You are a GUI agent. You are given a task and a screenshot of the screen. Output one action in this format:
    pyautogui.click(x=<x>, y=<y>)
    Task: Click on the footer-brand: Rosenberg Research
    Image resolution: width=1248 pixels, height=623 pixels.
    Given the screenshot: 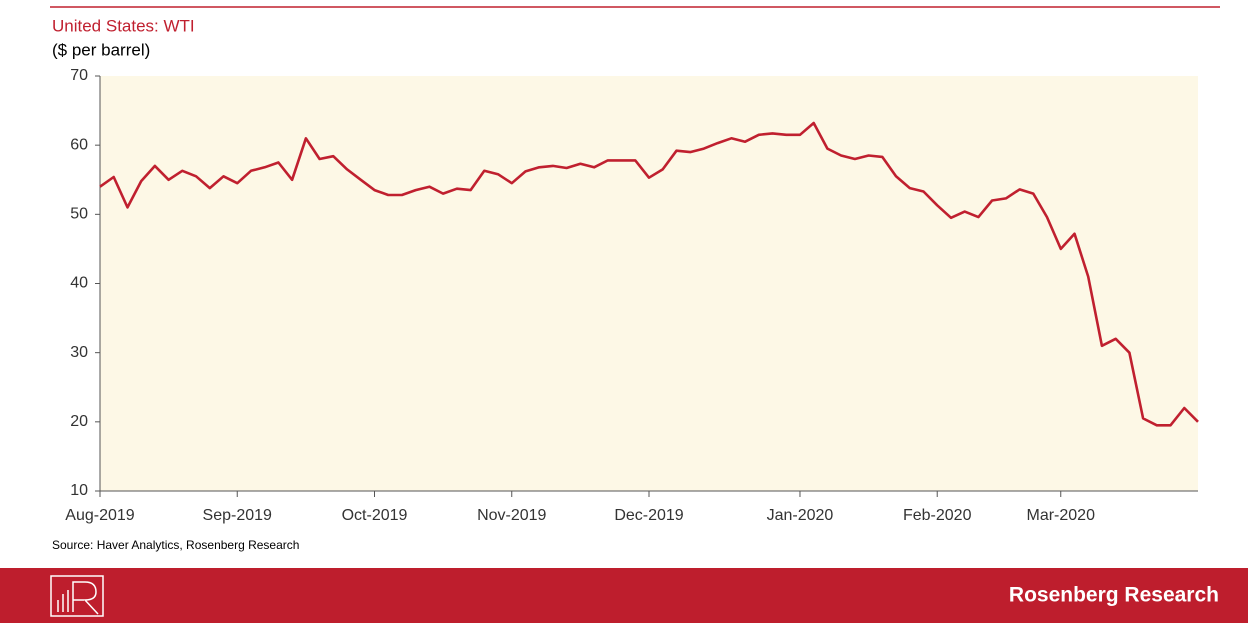 What is the action you would take?
    pyautogui.click(x=1114, y=595)
    